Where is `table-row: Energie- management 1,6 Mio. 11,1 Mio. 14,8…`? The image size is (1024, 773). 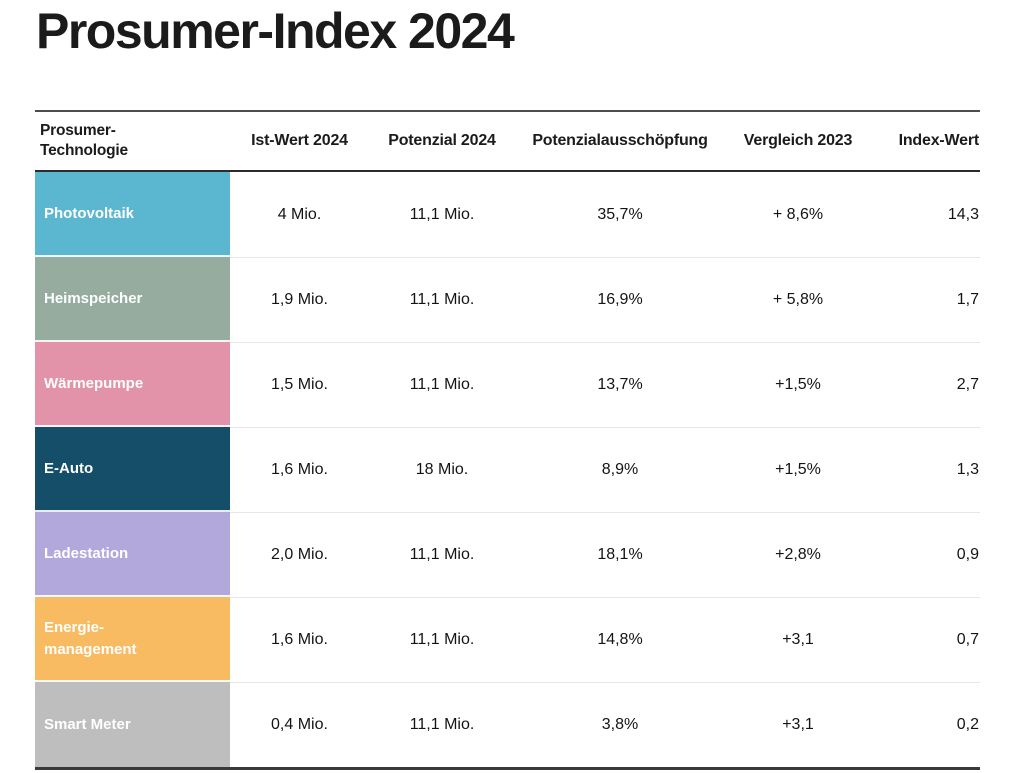 table-row: Energie- management 1,6 Mio. 11,1 Mio. 14,8… is located at coordinates (507, 639).